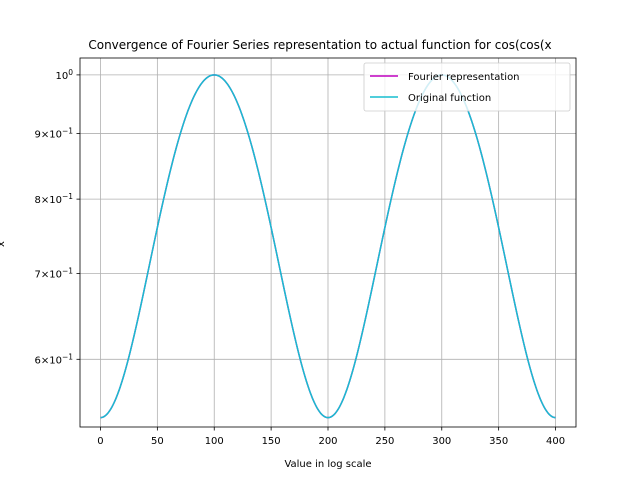  What do you see at coordinates (57, 217) in the screenshot?
I see `y-axis: 6×10⁻¹ 7×10⁻¹ 8×10⁻¹ 9×10⁻¹ 100` at bounding box center [57, 217].